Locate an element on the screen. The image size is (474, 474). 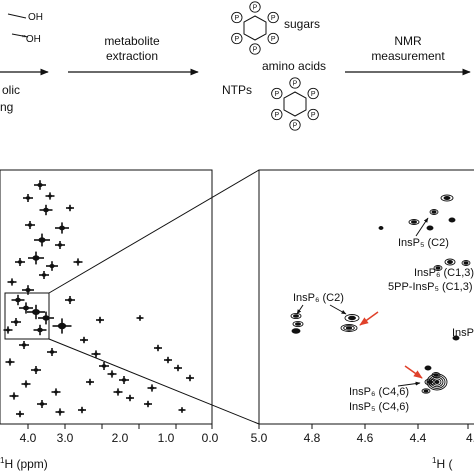
label-ntps: NTPs is located at coordinates (237, 90).